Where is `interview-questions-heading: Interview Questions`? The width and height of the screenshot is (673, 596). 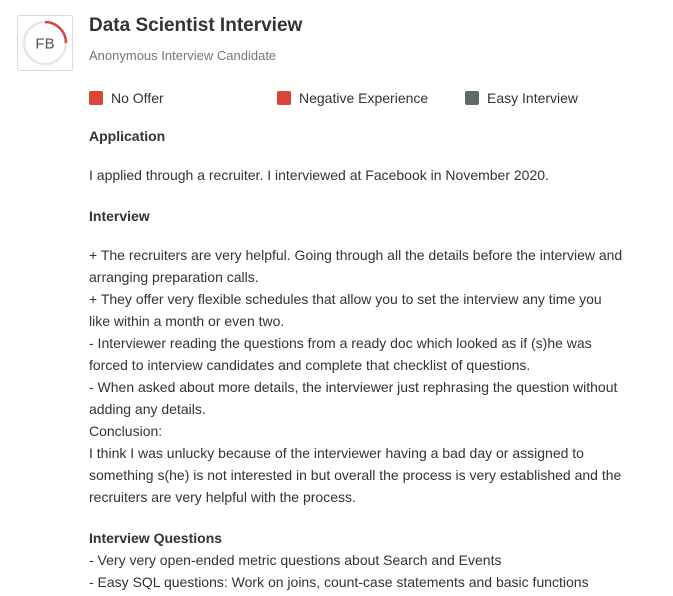 interview-questions-heading: Interview Questions is located at coordinates (156, 538).